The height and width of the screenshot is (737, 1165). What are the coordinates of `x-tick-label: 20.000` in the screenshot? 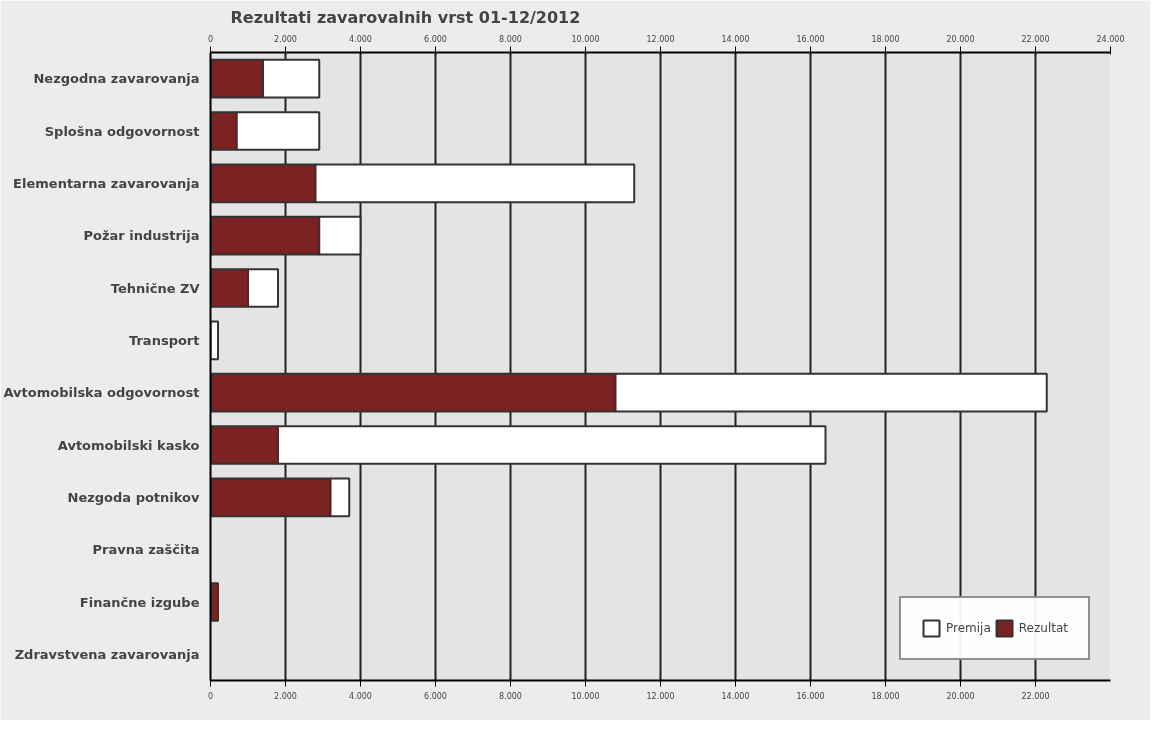 It's located at (960, 696).